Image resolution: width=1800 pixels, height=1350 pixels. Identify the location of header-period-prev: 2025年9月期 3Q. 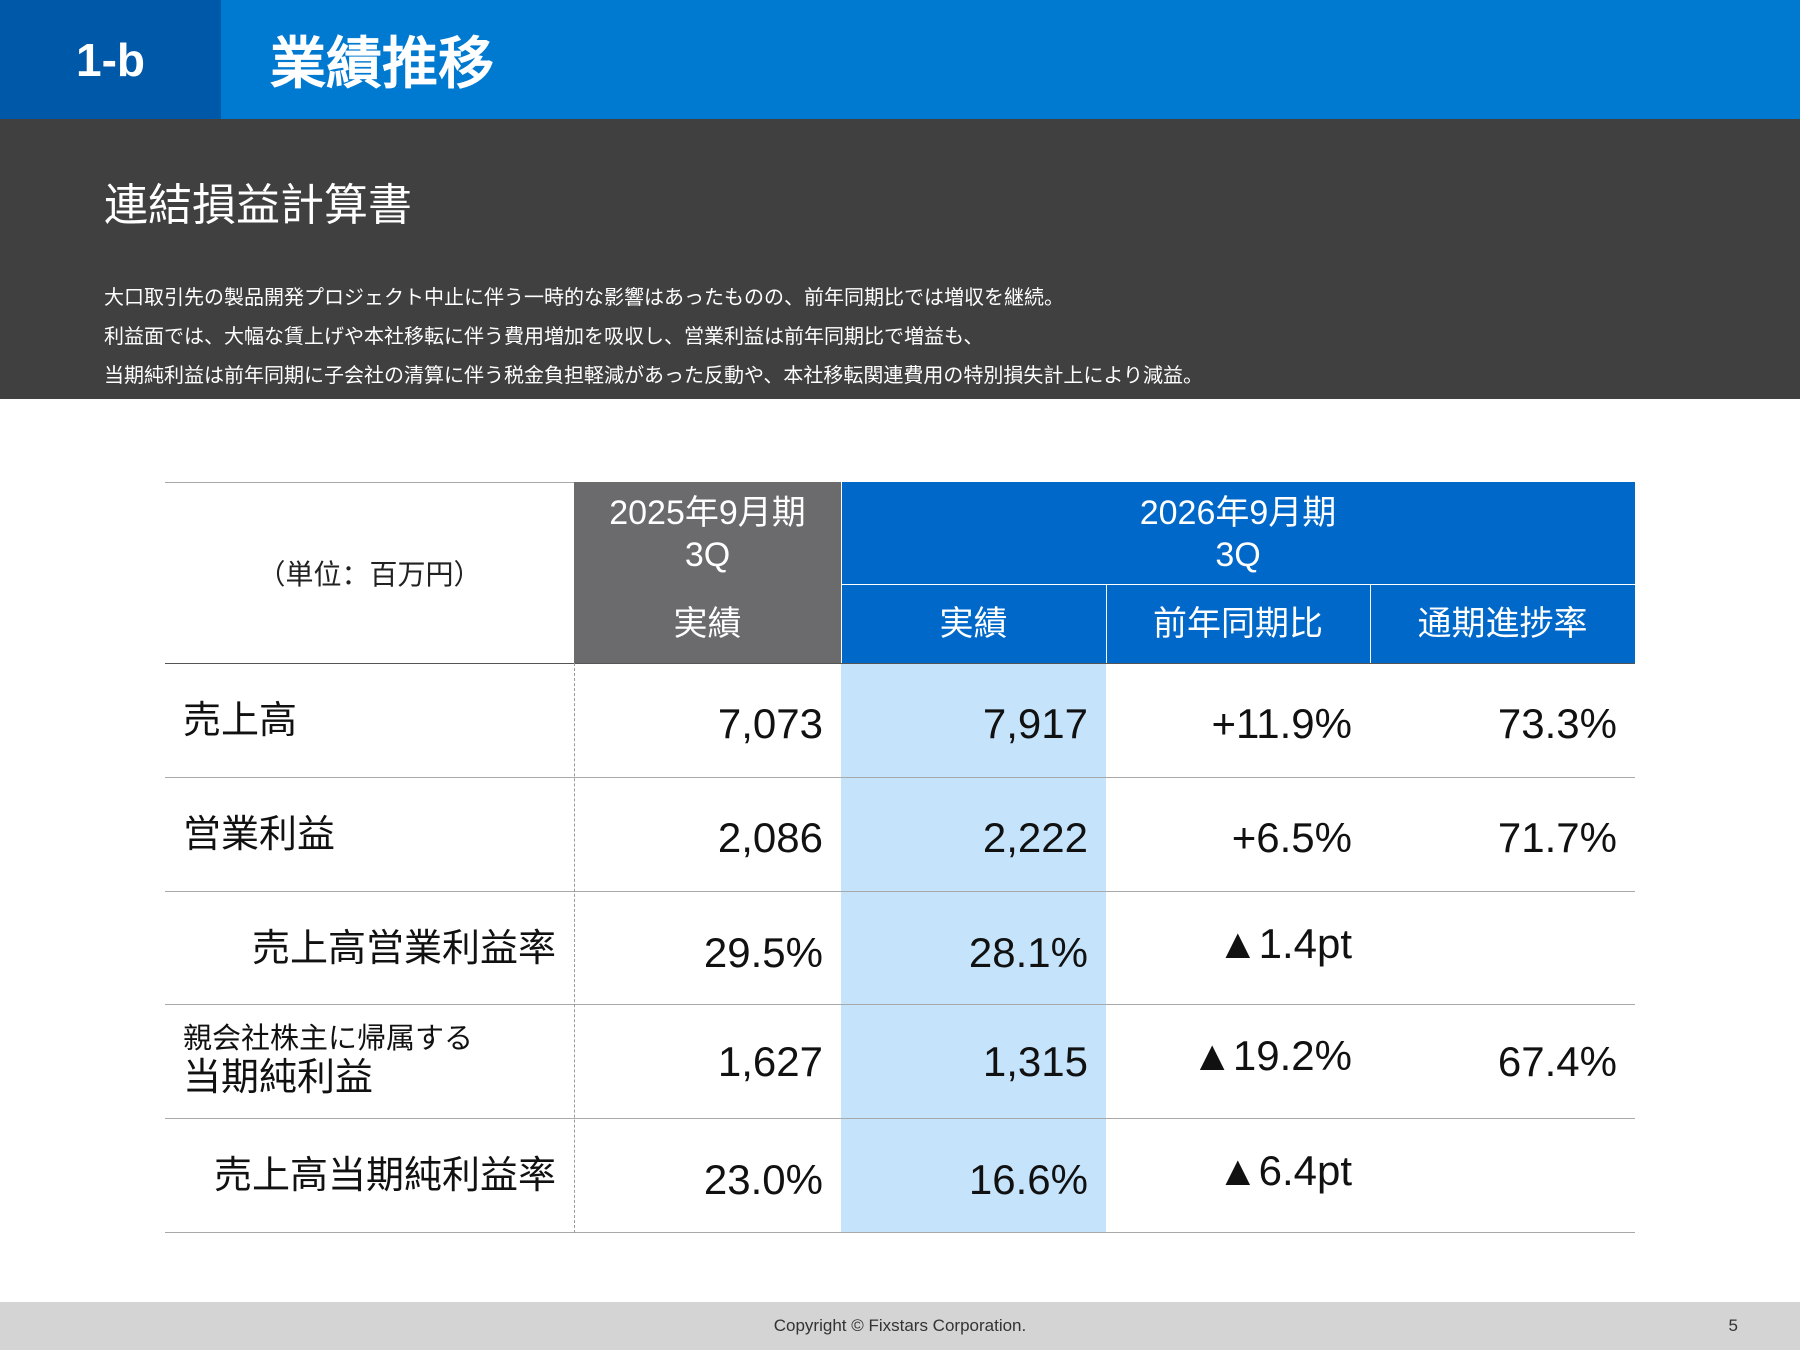
(707, 533).